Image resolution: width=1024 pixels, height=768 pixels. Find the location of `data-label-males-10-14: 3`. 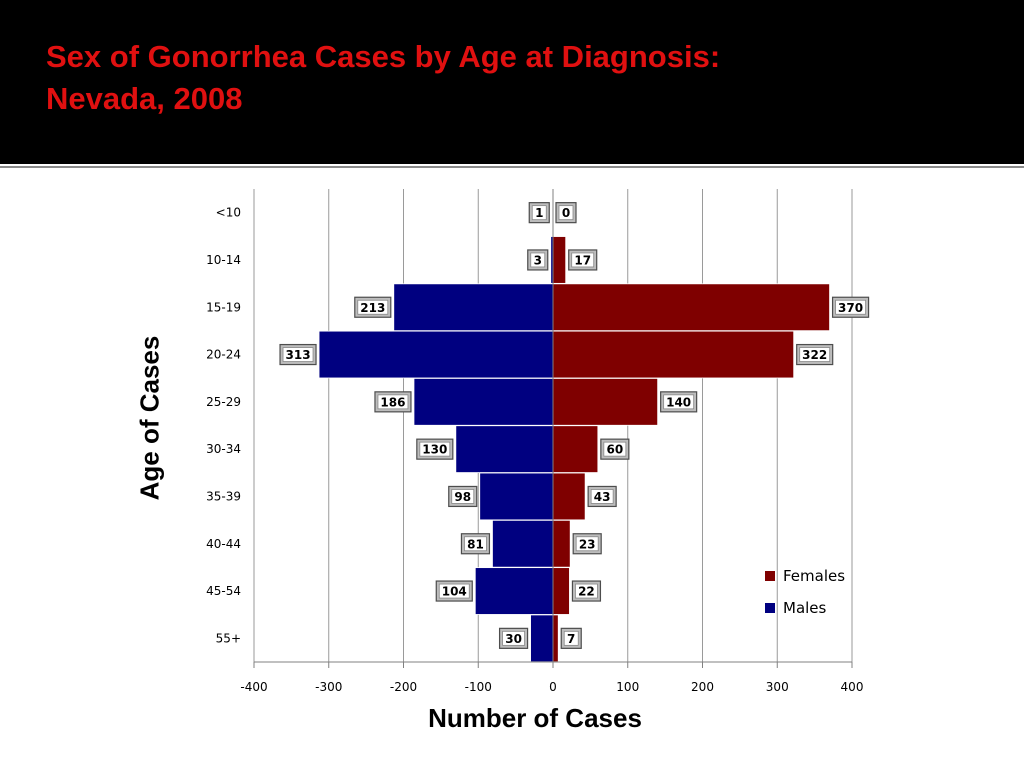

data-label-males-10-14: 3 is located at coordinates (538, 260).